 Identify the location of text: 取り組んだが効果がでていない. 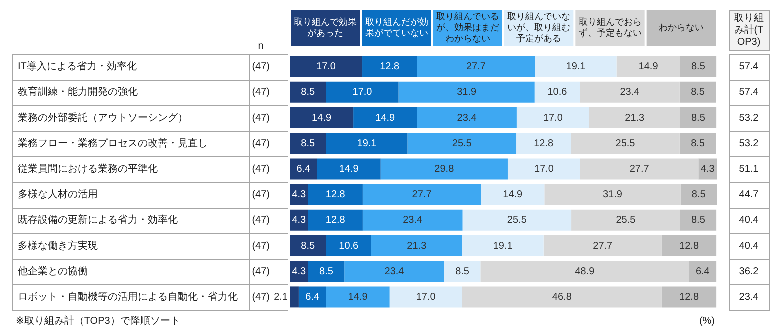
(396, 27).